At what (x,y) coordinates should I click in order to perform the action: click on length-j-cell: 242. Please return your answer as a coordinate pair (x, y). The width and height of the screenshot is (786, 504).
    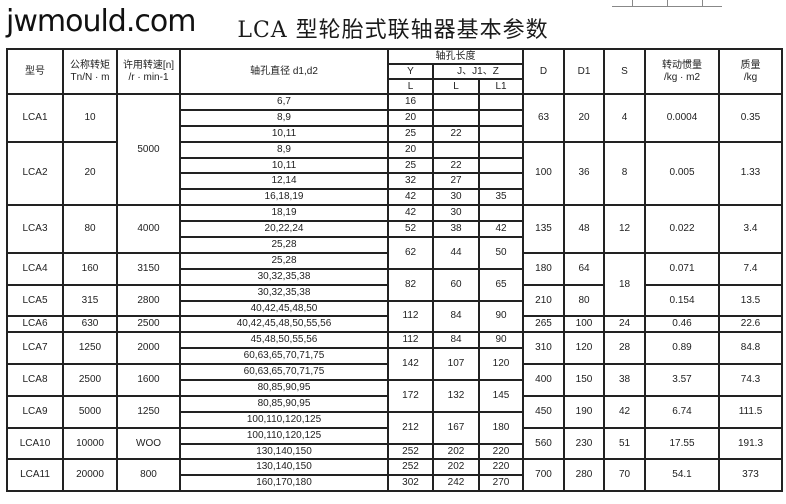
    Looking at the image, I should click on (456, 483).